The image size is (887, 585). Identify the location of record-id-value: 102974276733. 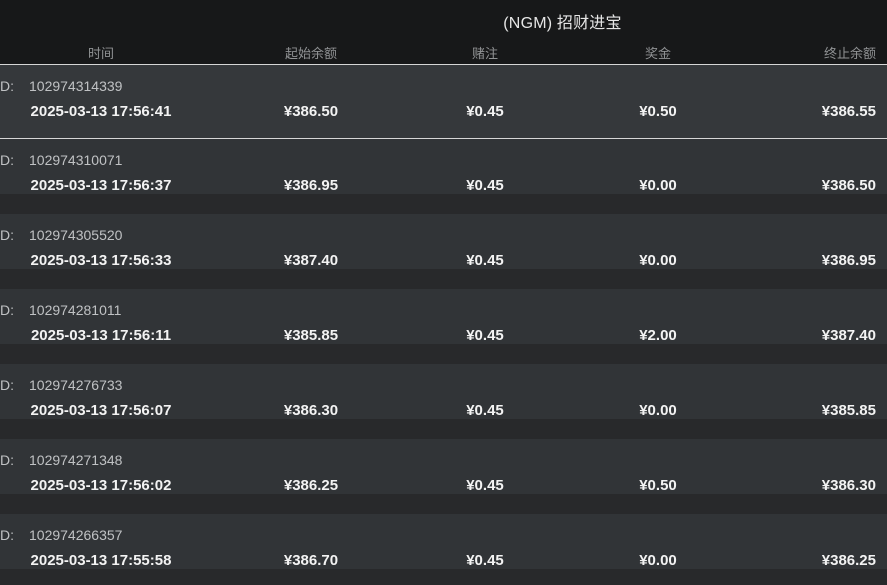
(76, 385).